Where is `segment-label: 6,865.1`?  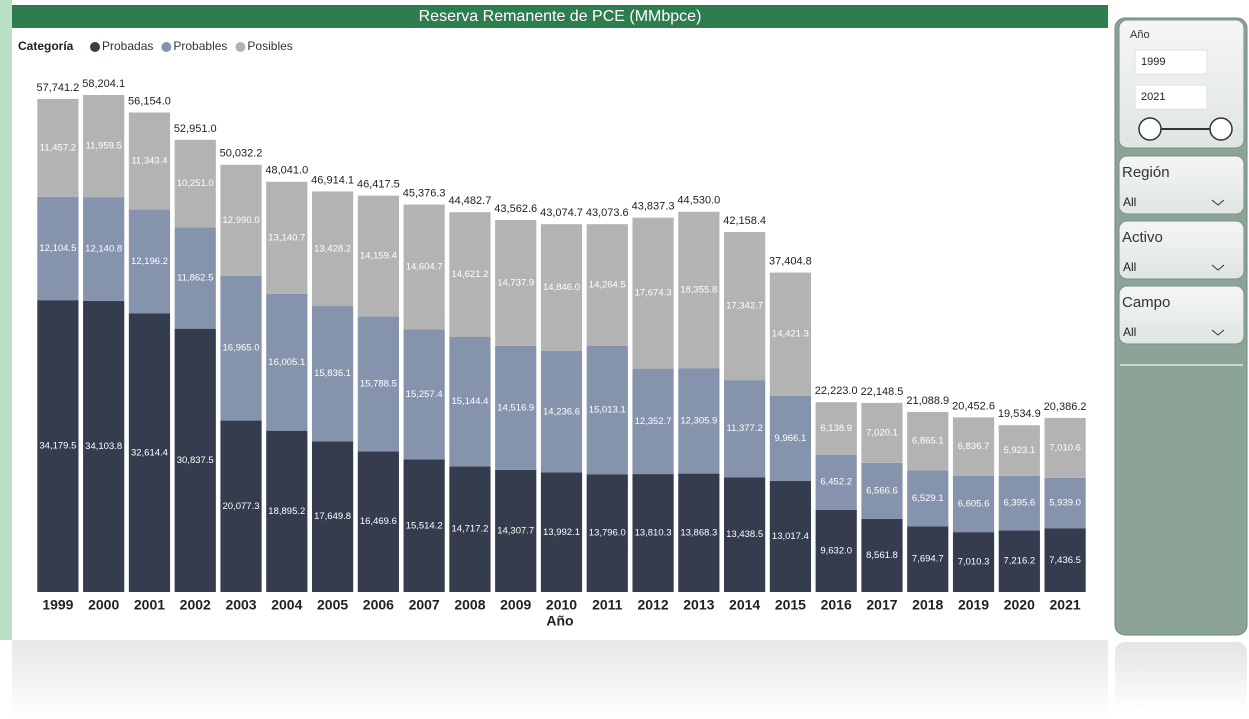 segment-label: 6,865.1 is located at coordinates (928, 441).